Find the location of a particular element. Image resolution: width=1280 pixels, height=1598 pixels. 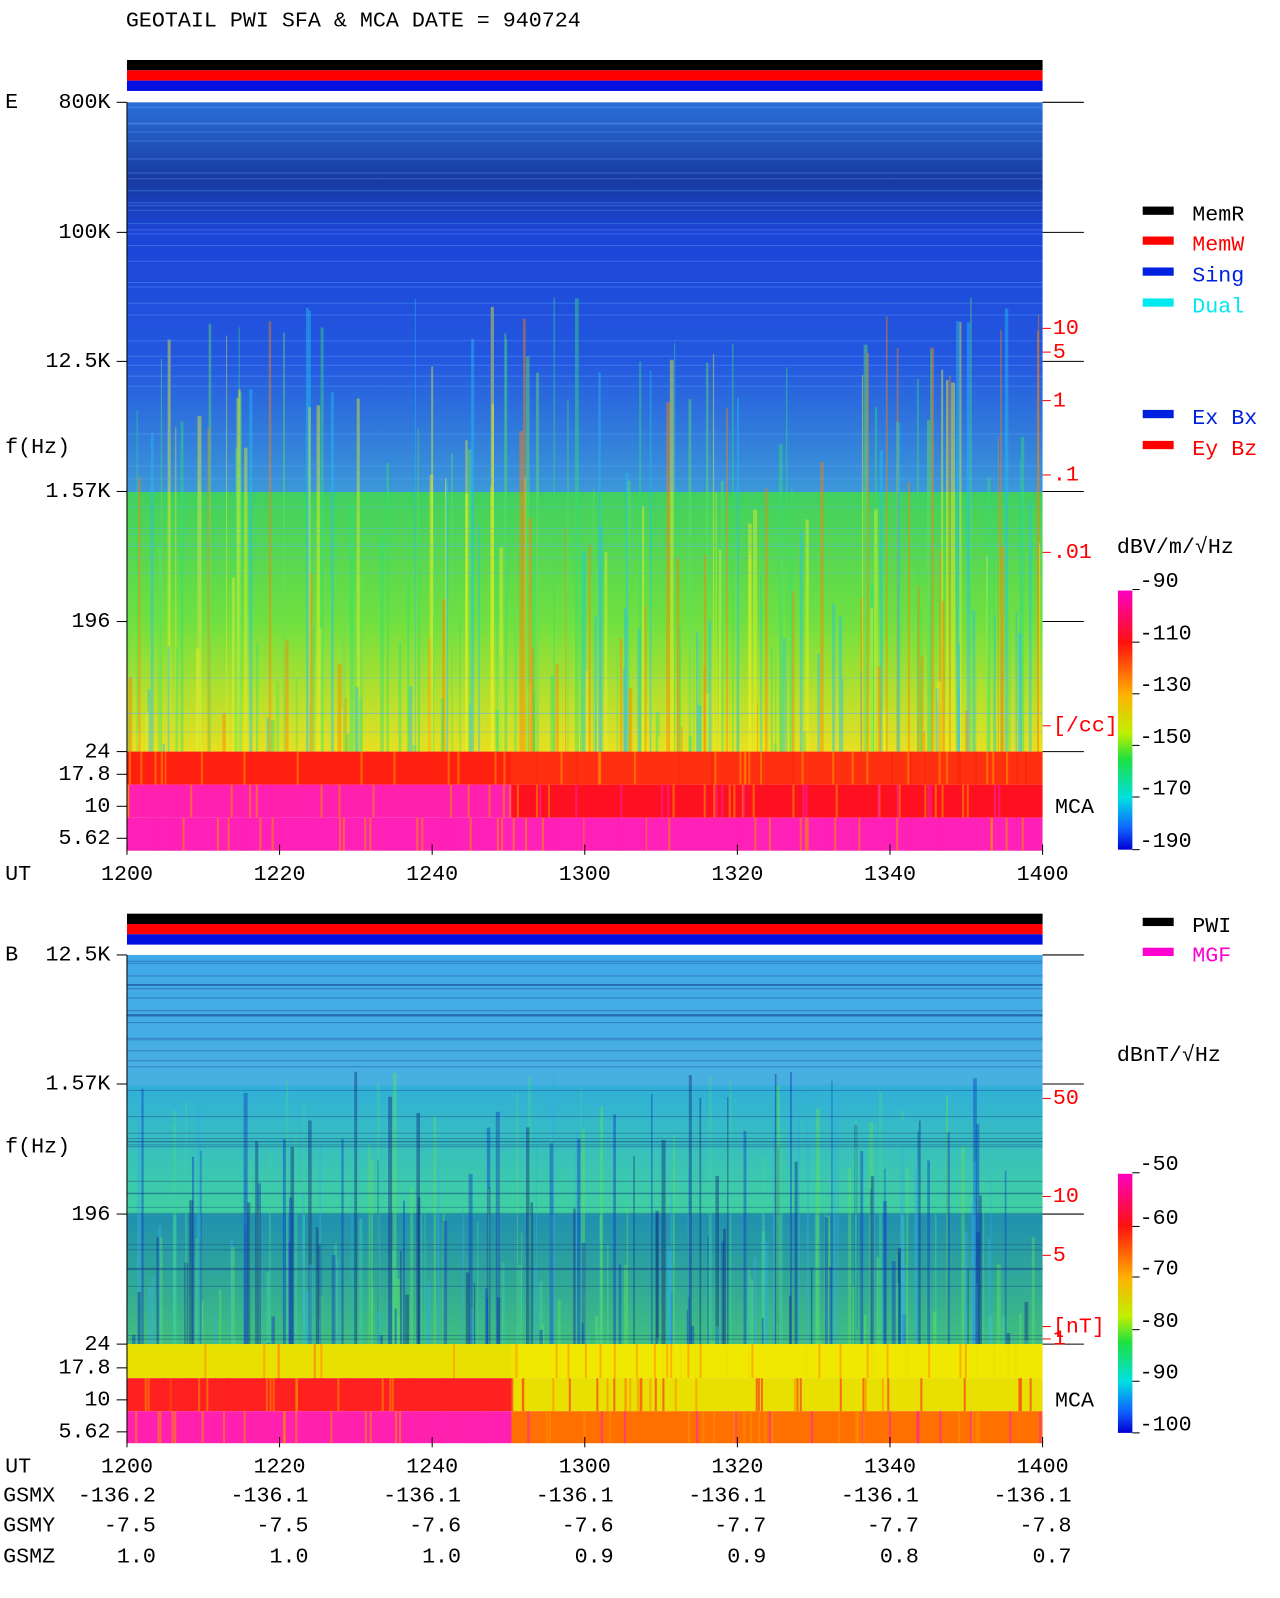

axis-label: UT is located at coordinates (18, 1467).